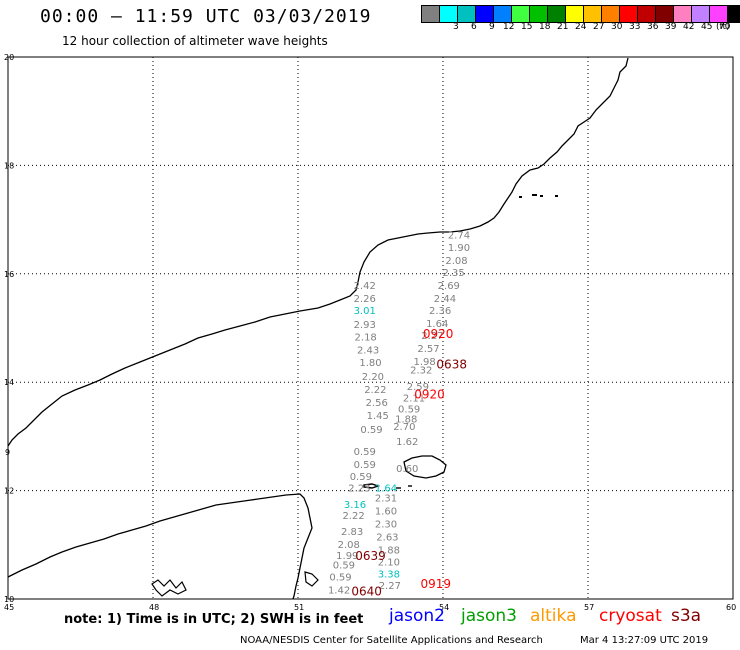 The height and width of the screenshot is (650, 740). I want to click on wave-height-value: 2.31, so click(386, 498).